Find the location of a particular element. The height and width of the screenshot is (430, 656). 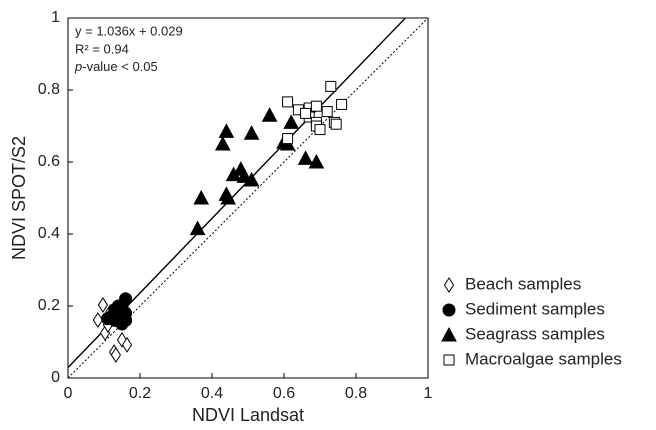

y-axis-label: NDVI SPOT/S2 is located at coordinates (19, 198).